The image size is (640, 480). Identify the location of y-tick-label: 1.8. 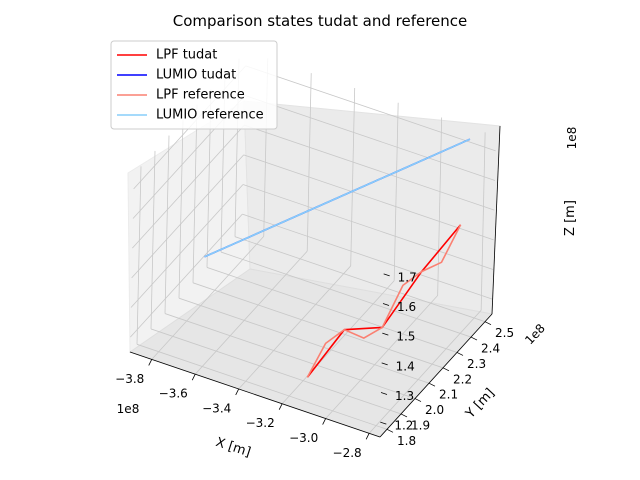
(406, 441).